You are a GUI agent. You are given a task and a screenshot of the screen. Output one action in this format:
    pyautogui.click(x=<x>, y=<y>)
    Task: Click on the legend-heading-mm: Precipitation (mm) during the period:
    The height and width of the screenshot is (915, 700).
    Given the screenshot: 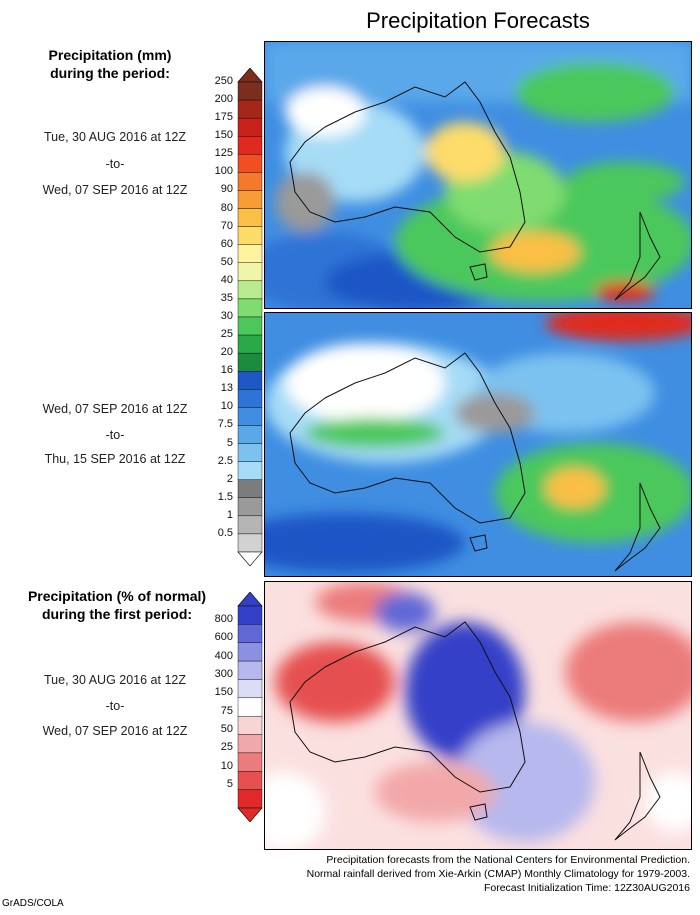 What is the action you would take?
    pyautogui.click(x=110, y=64)
    